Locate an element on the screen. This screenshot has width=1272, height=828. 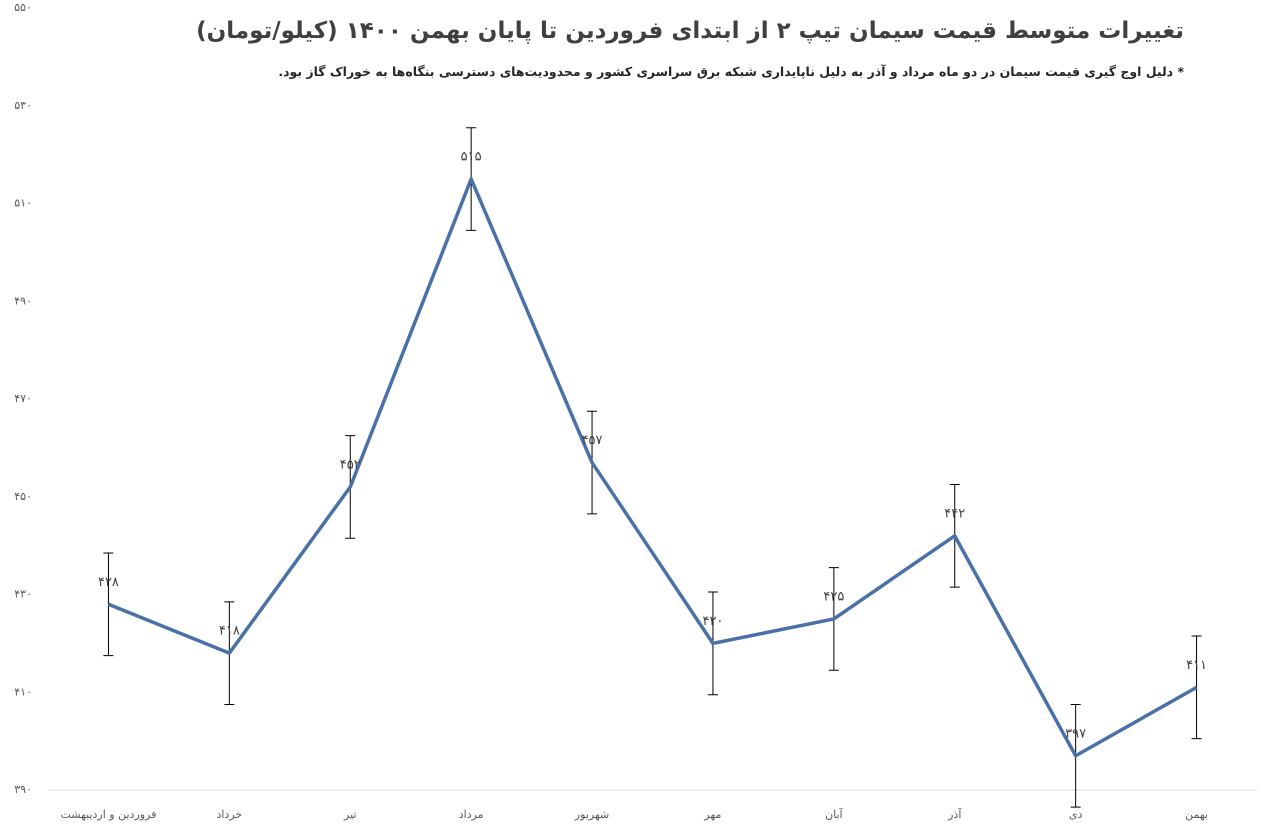
x-tick-label: مرداد is located at coordinates (471, 814).